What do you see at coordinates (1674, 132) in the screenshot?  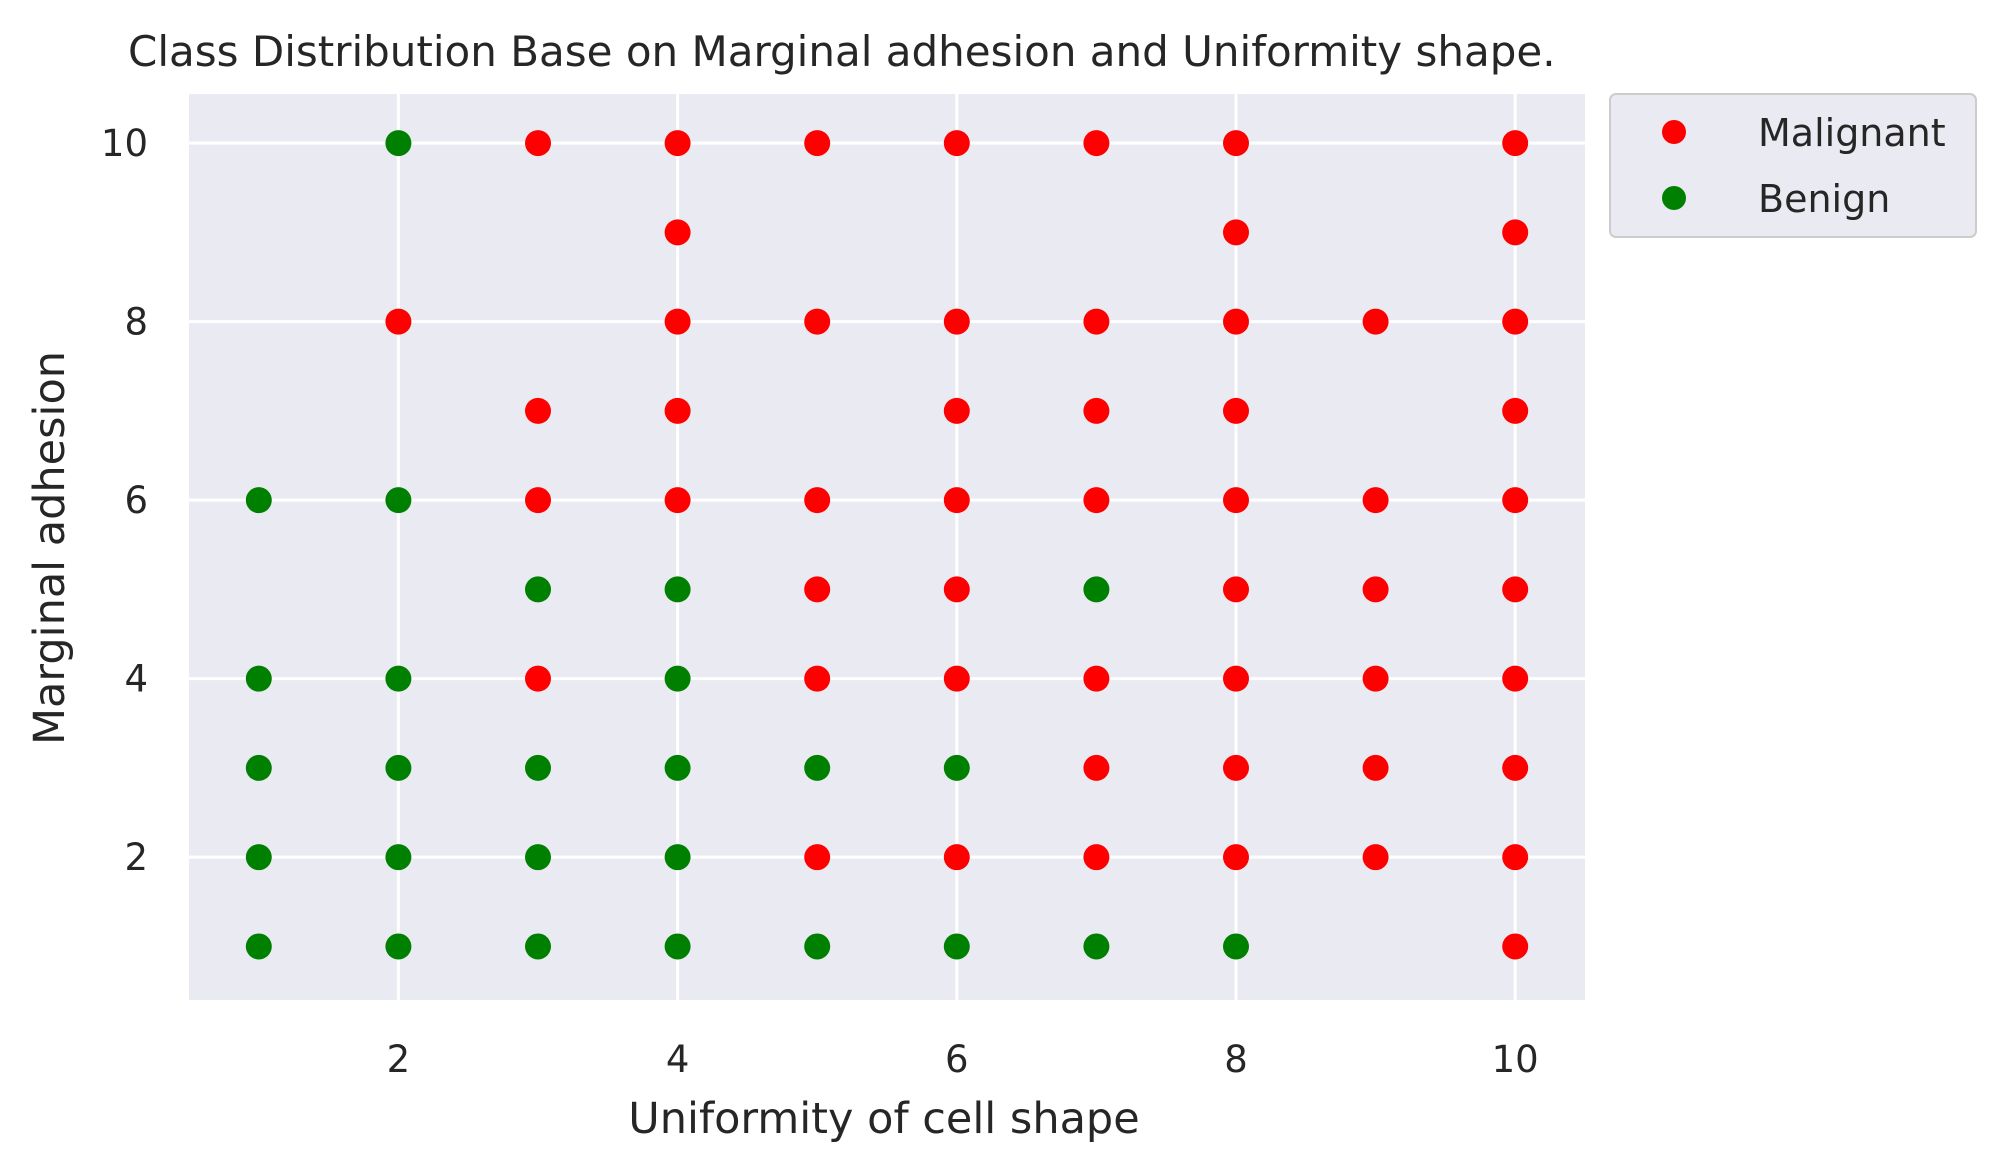 I see `legend-marker-malignant` at bounding box center [1674, 132].